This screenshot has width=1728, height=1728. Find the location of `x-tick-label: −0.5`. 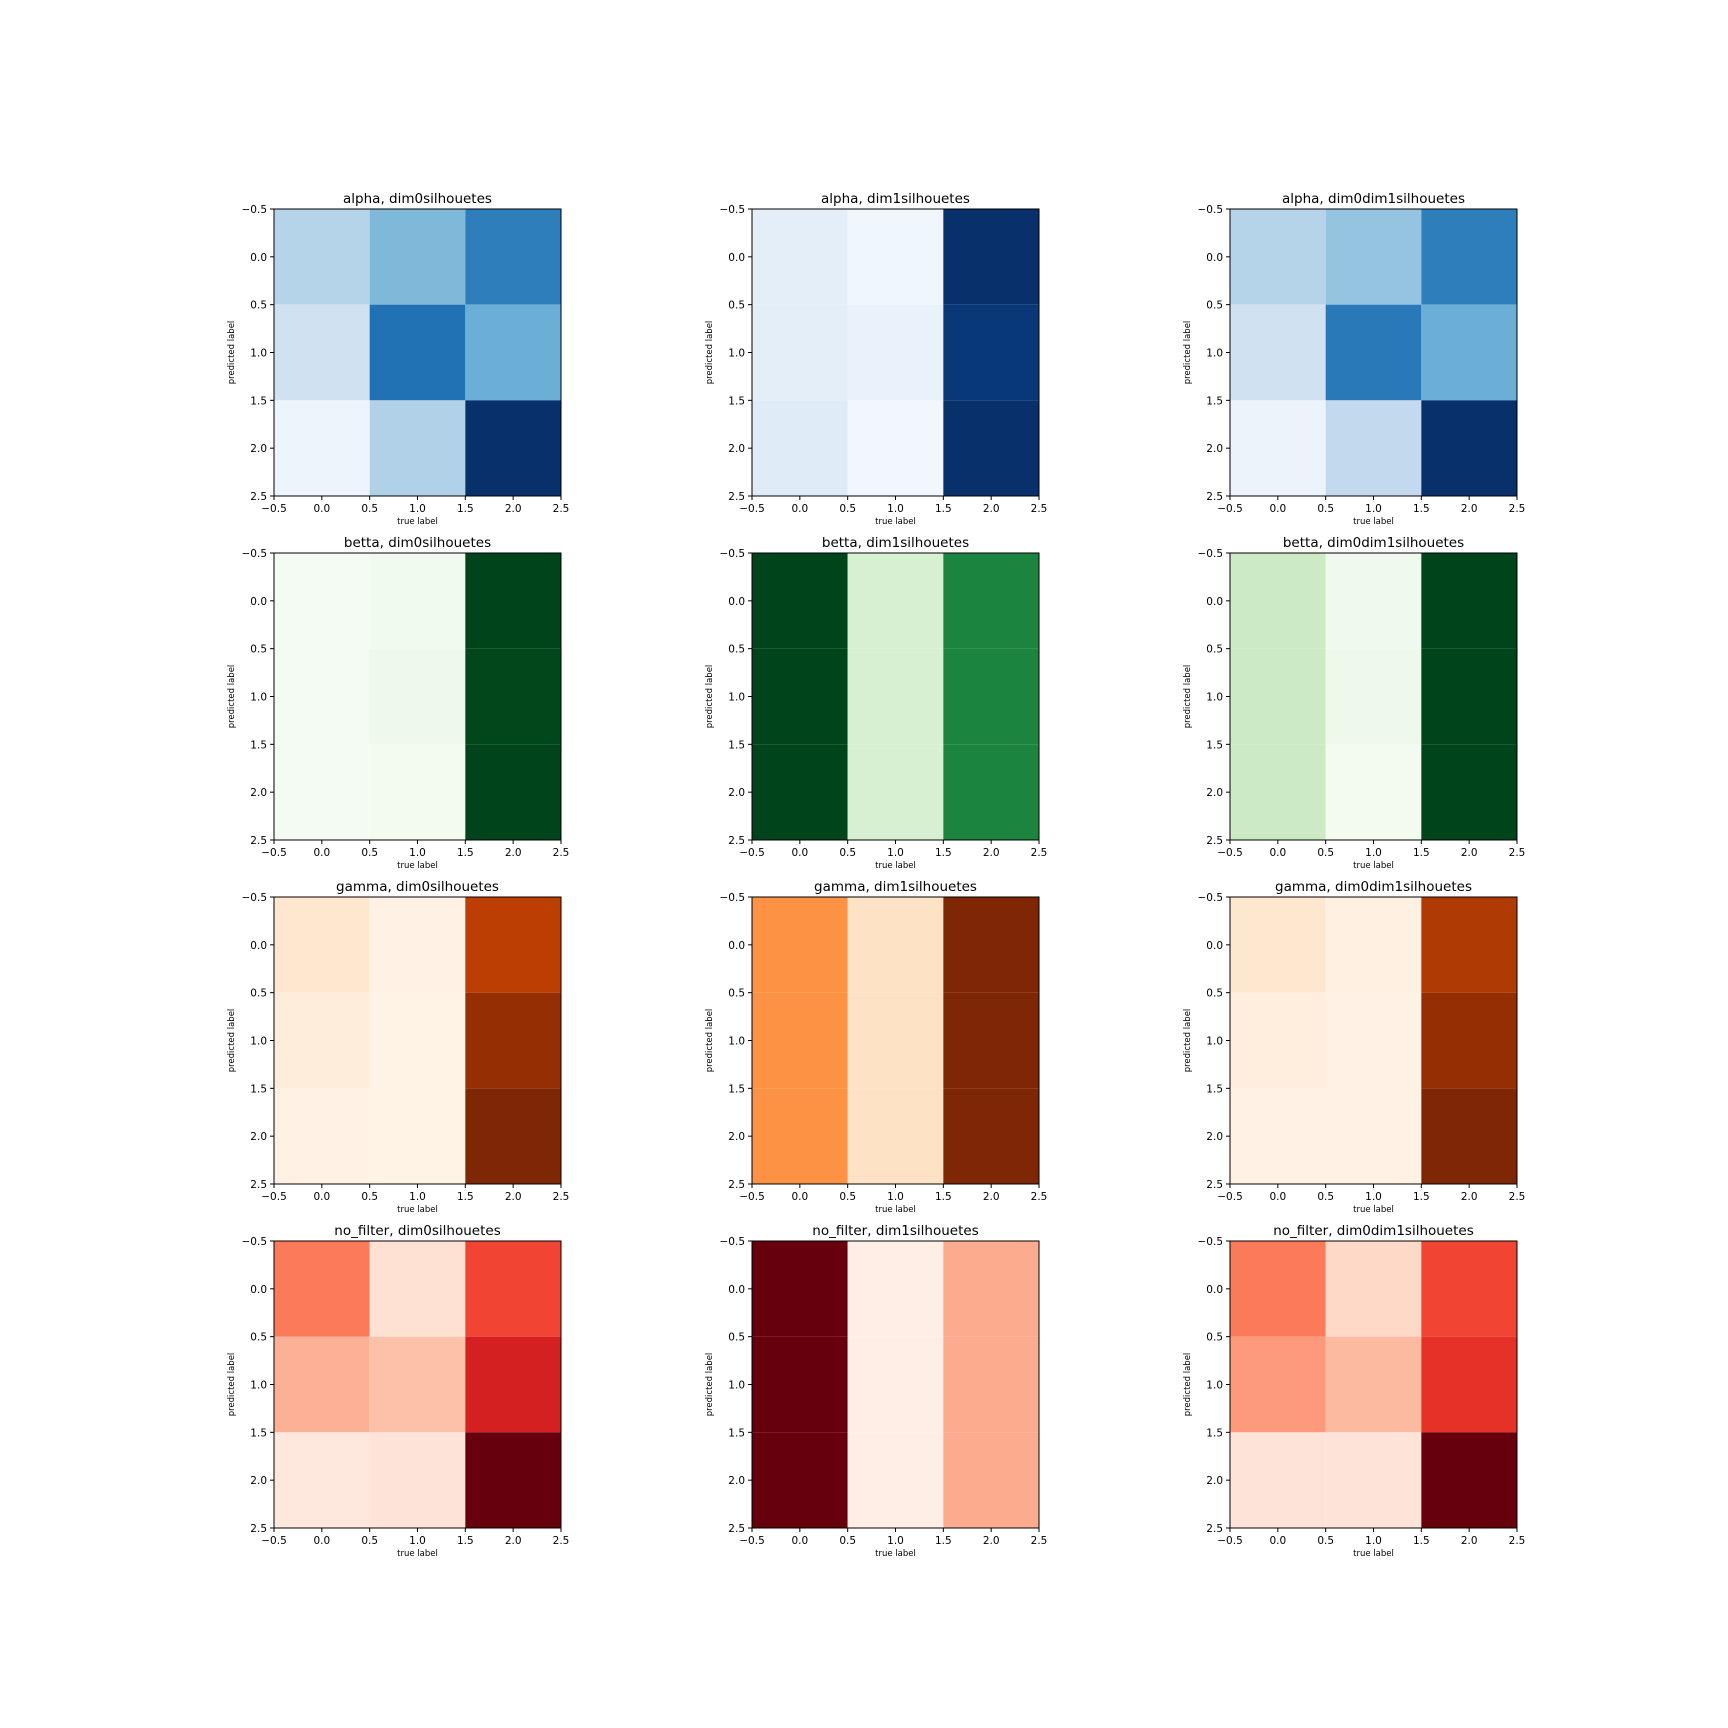

x-tick-label: −0.5 is located at coordinates (274, 1197).